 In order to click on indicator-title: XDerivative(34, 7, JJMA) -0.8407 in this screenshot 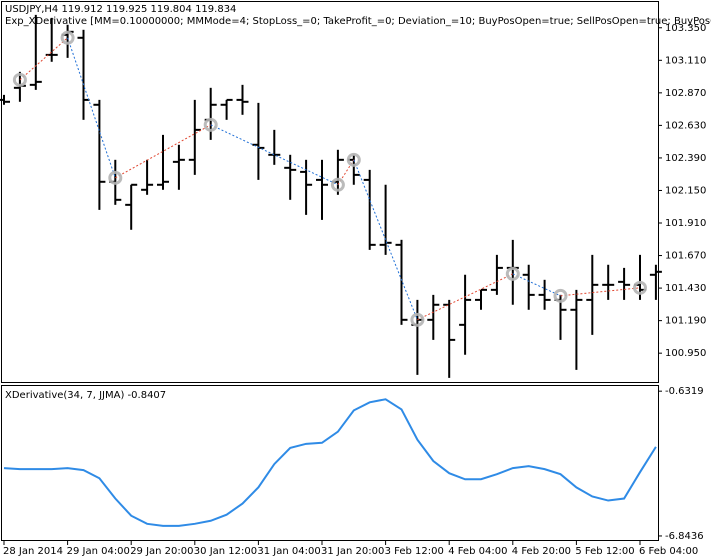, I will do `click(85, 395)`.